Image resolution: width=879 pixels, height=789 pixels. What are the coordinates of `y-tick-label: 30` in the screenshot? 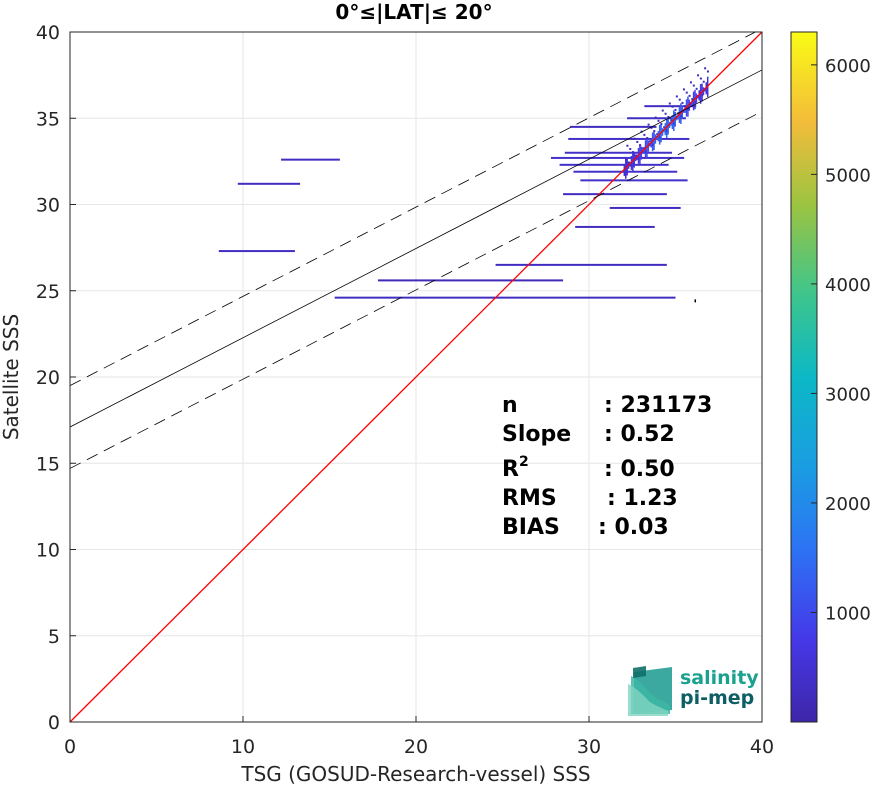 It's located at (48, 206).